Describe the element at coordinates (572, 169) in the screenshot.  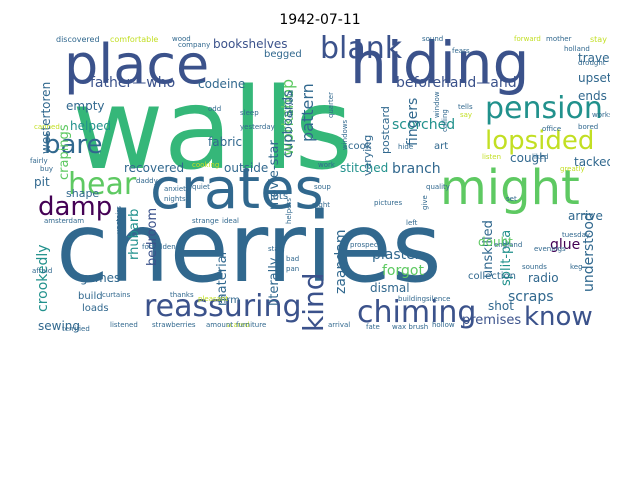
I see `word: greatly` at that location.